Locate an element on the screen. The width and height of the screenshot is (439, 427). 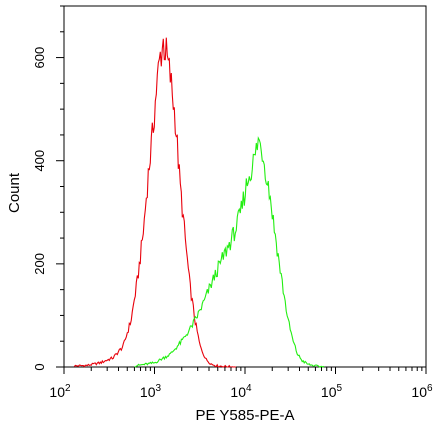
y-tick-label: 400 is located at coordinates (39, 161).